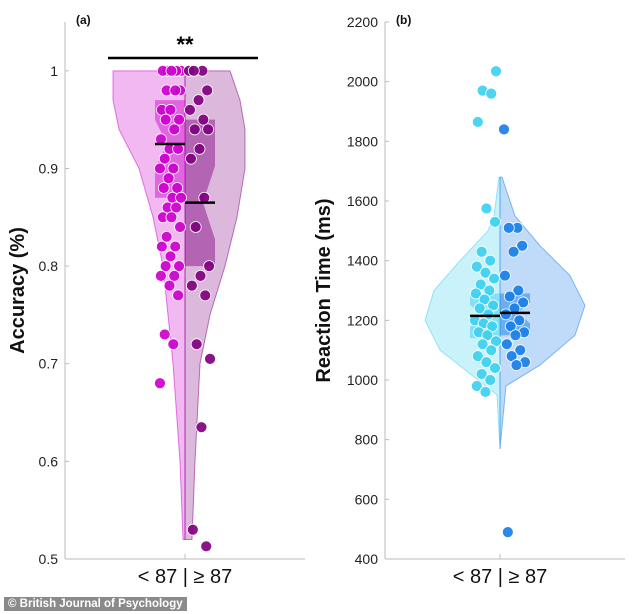 The height and width of the screenshot is (614, 634). Describe the element at coordinates (185, 577) in the screenshot. I see `x-axis-title: < 87 | ≥ 87` at that location.